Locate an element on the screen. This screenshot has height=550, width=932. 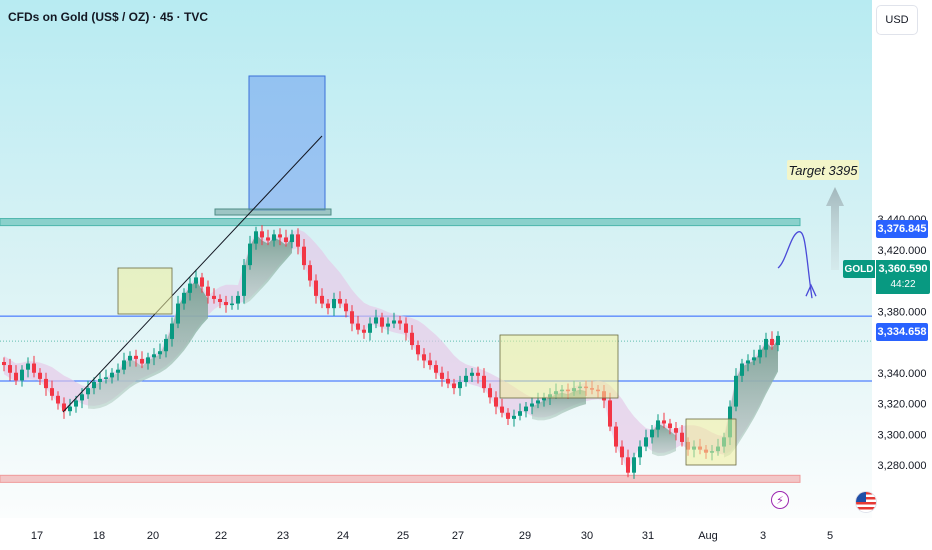
x-tick-label: 20 is located at coordinates (153, 536).